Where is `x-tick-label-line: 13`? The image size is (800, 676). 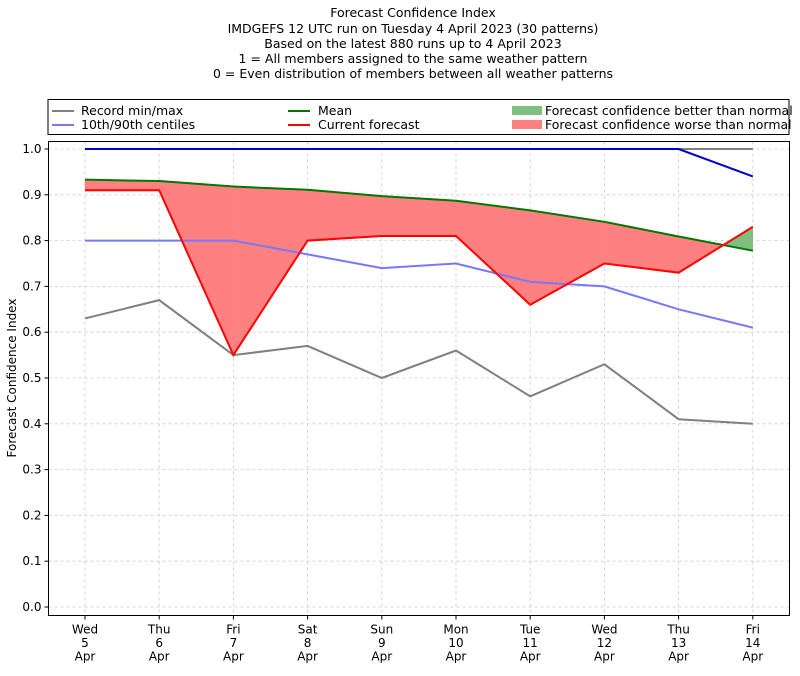
x-tick-label-line: 13 is located at coordinates (678, 643).